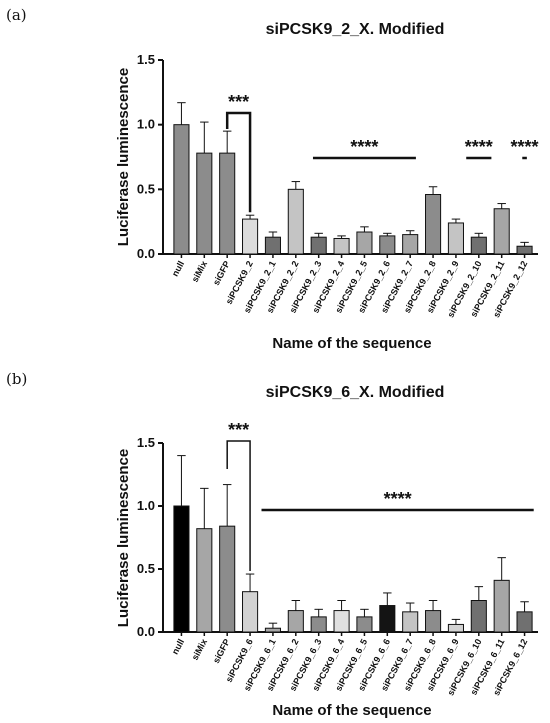 This screenshot has width=550, height=723. What do you see at coordinates (123, 157) in the screenshot?
I see `panel-a-y-axis-label: Luciferase luminescence` at bounding box center [123, 157].